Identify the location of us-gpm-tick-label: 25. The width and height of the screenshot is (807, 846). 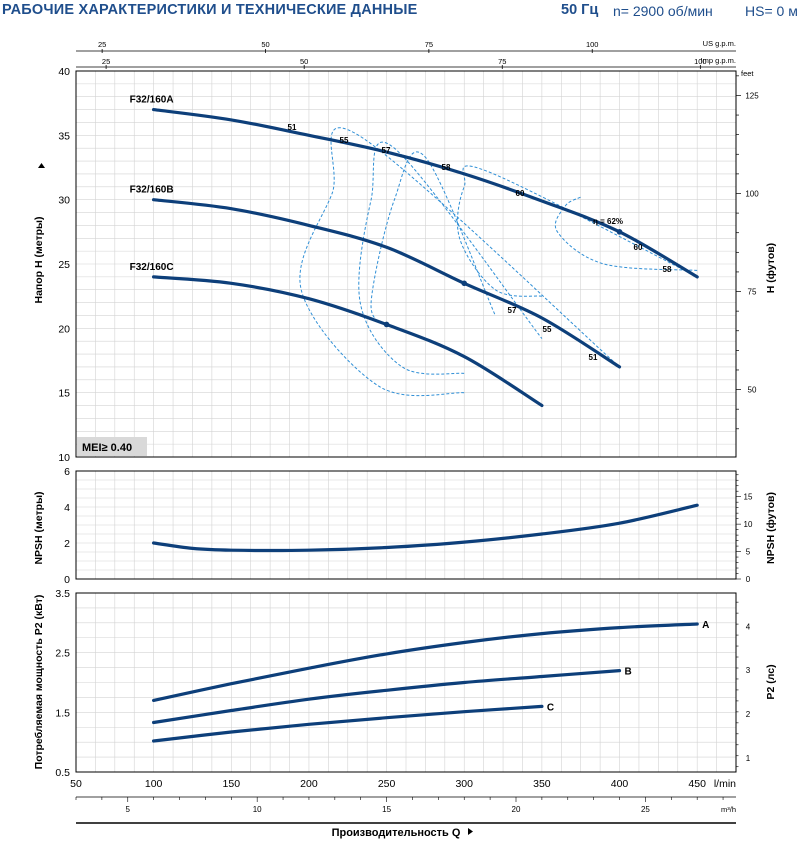
(102, 44).